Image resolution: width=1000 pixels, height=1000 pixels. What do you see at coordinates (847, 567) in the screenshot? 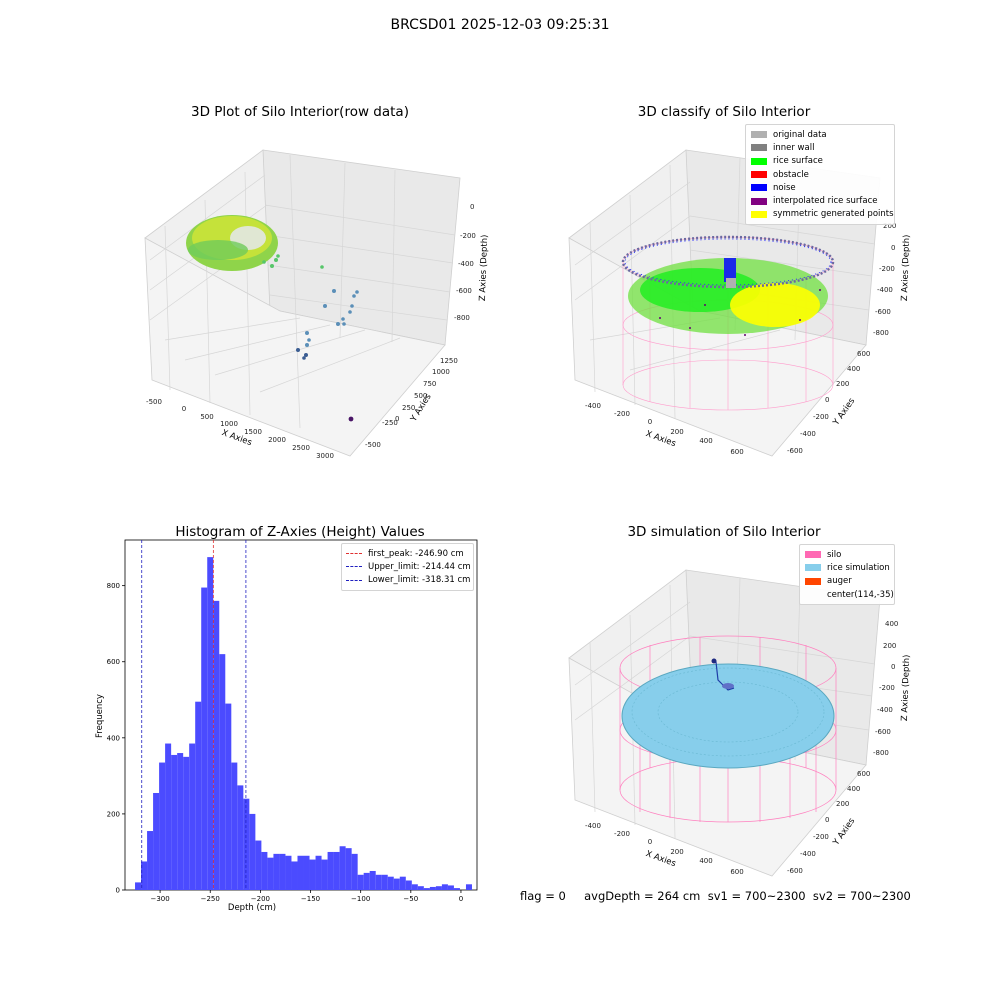
I see `legend-item-rice-simulation: rice simulation` at bounding box center [847, 567].